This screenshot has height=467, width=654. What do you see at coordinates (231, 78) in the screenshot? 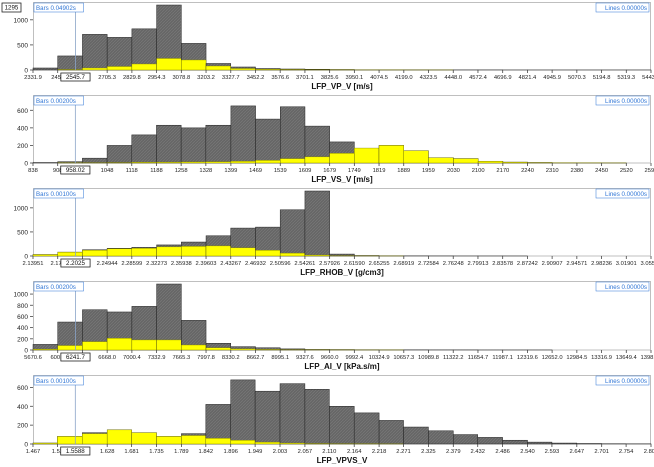
I see `x-tick-label: 3327.7` at bounding box center [231, 78].